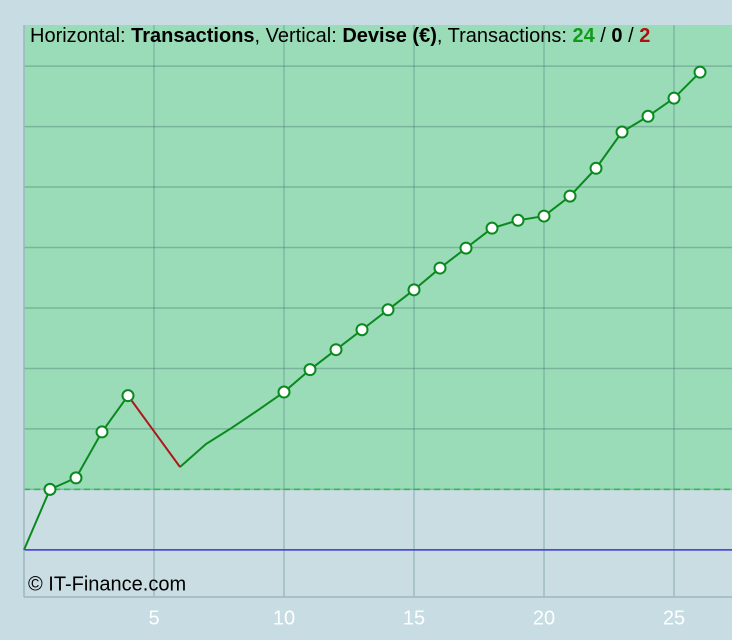  I want to click on x-tick-label: 5, so click(153, 618).